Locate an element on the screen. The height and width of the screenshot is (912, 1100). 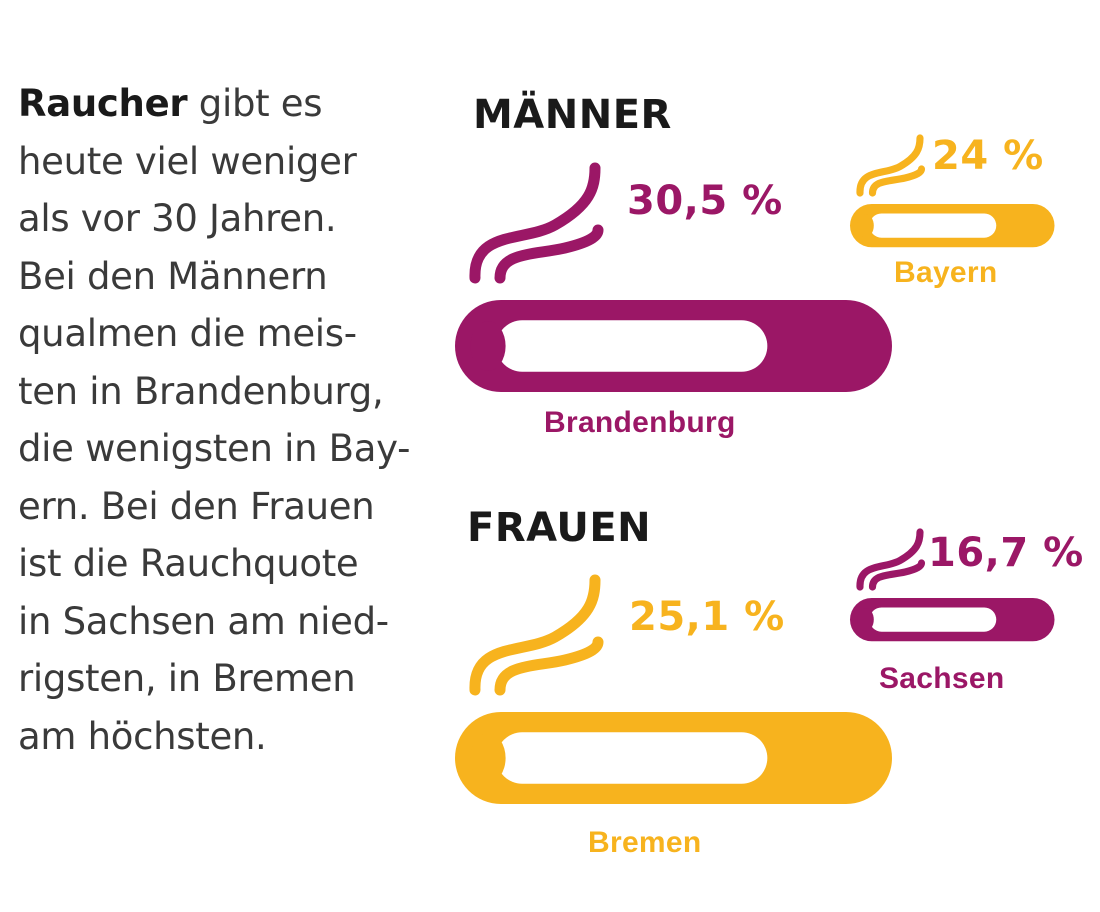
intro-line: qualmen die meis- is located at coordinates (187, 333).